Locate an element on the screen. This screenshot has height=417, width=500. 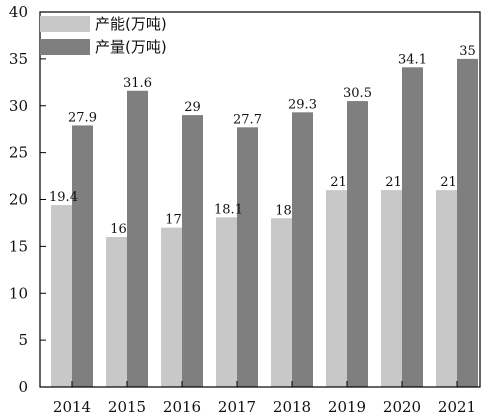
x-tick-label: 2015 is located at coordinates (127, 407).